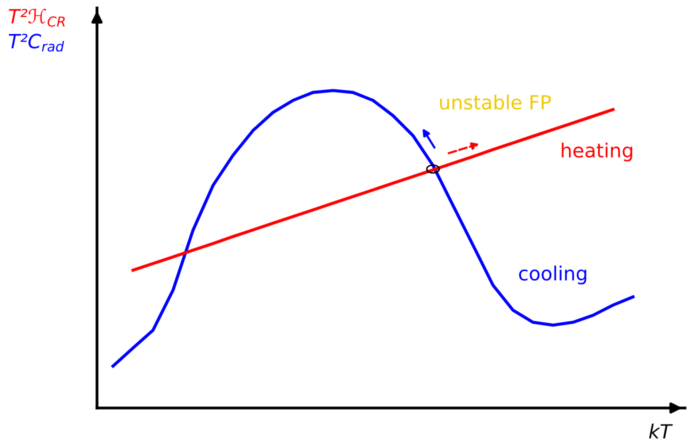 This screenshot has height=443, width=689. What do you see at coordinates (552, 275) in the screenshot?
I see `series-label: cooling` at bounding box center [552, 275].